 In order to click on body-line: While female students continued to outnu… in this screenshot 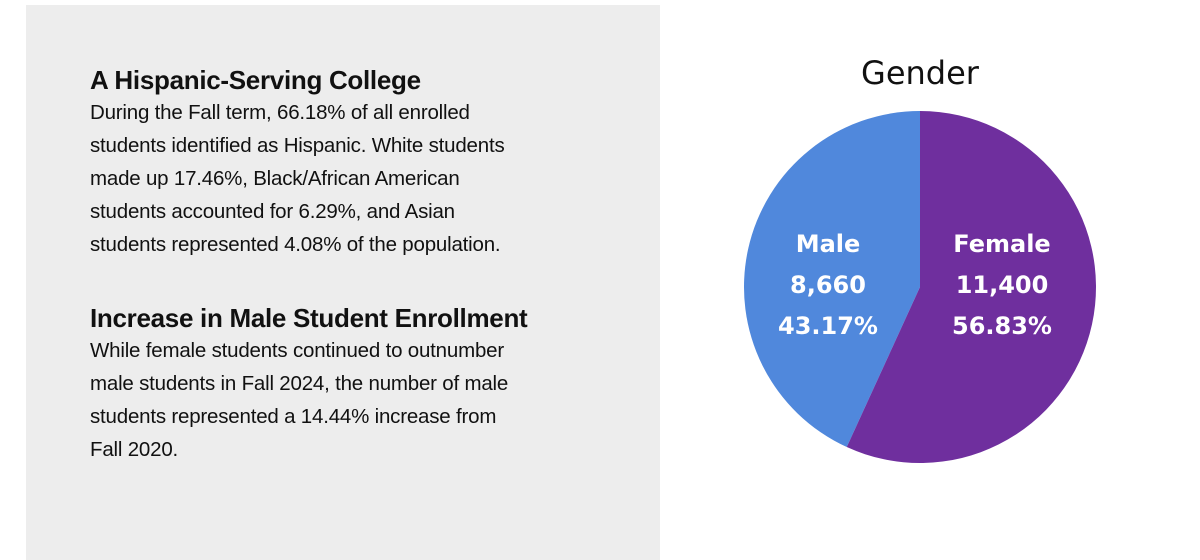, I will do `click(297, 350)`.